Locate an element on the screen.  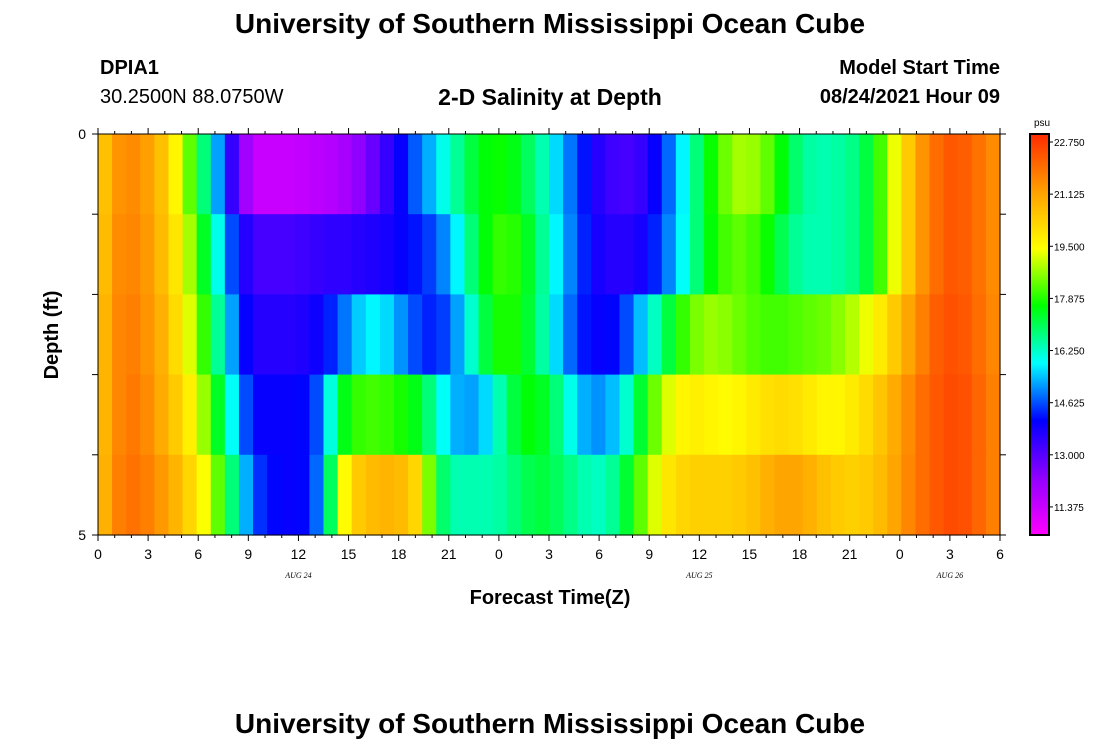
x-tick-label: 18 is located at coordinates (800, 554).